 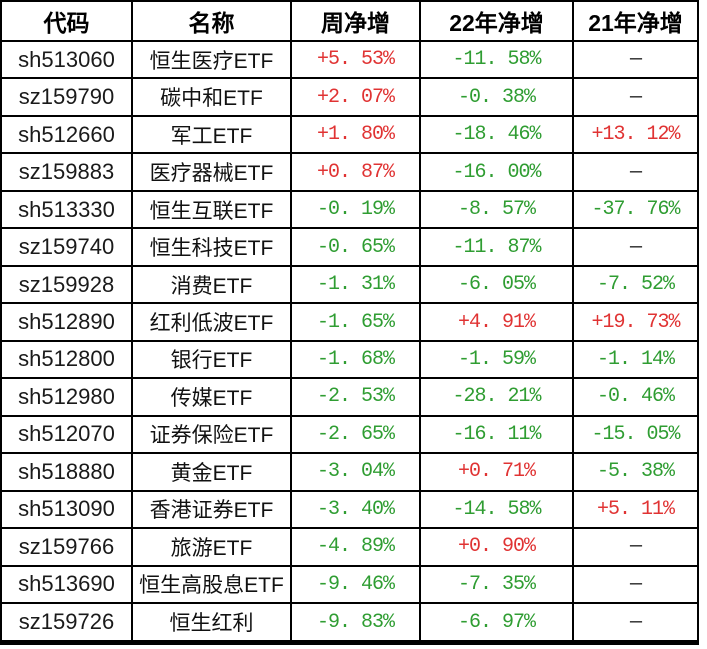 I want to click on y22-cell: -11. 58%, so click(x=496, y=59).